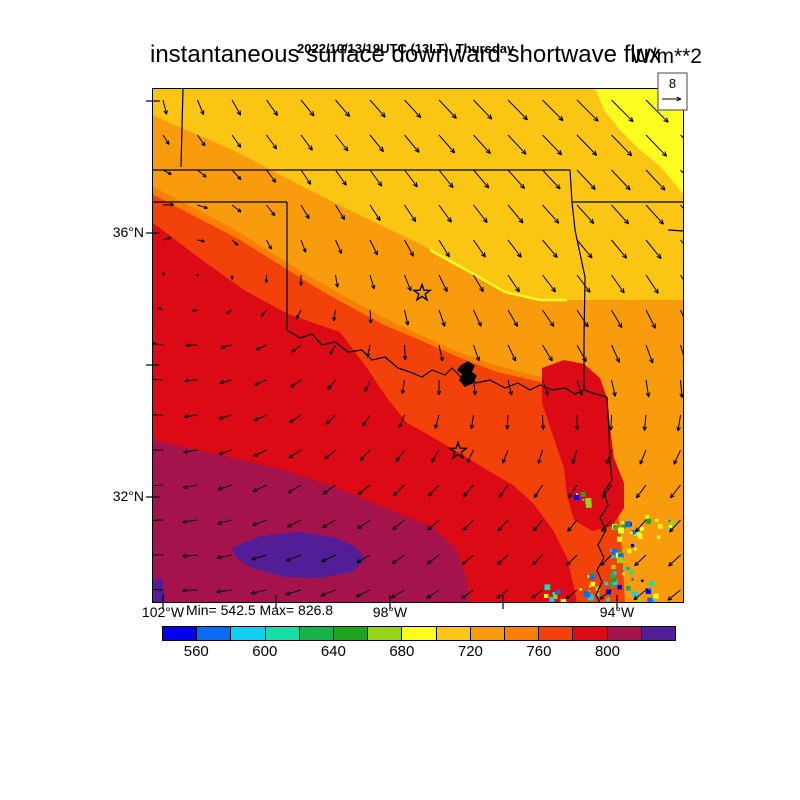  I want to click on lon-label: 98°W, so click(390, 612).